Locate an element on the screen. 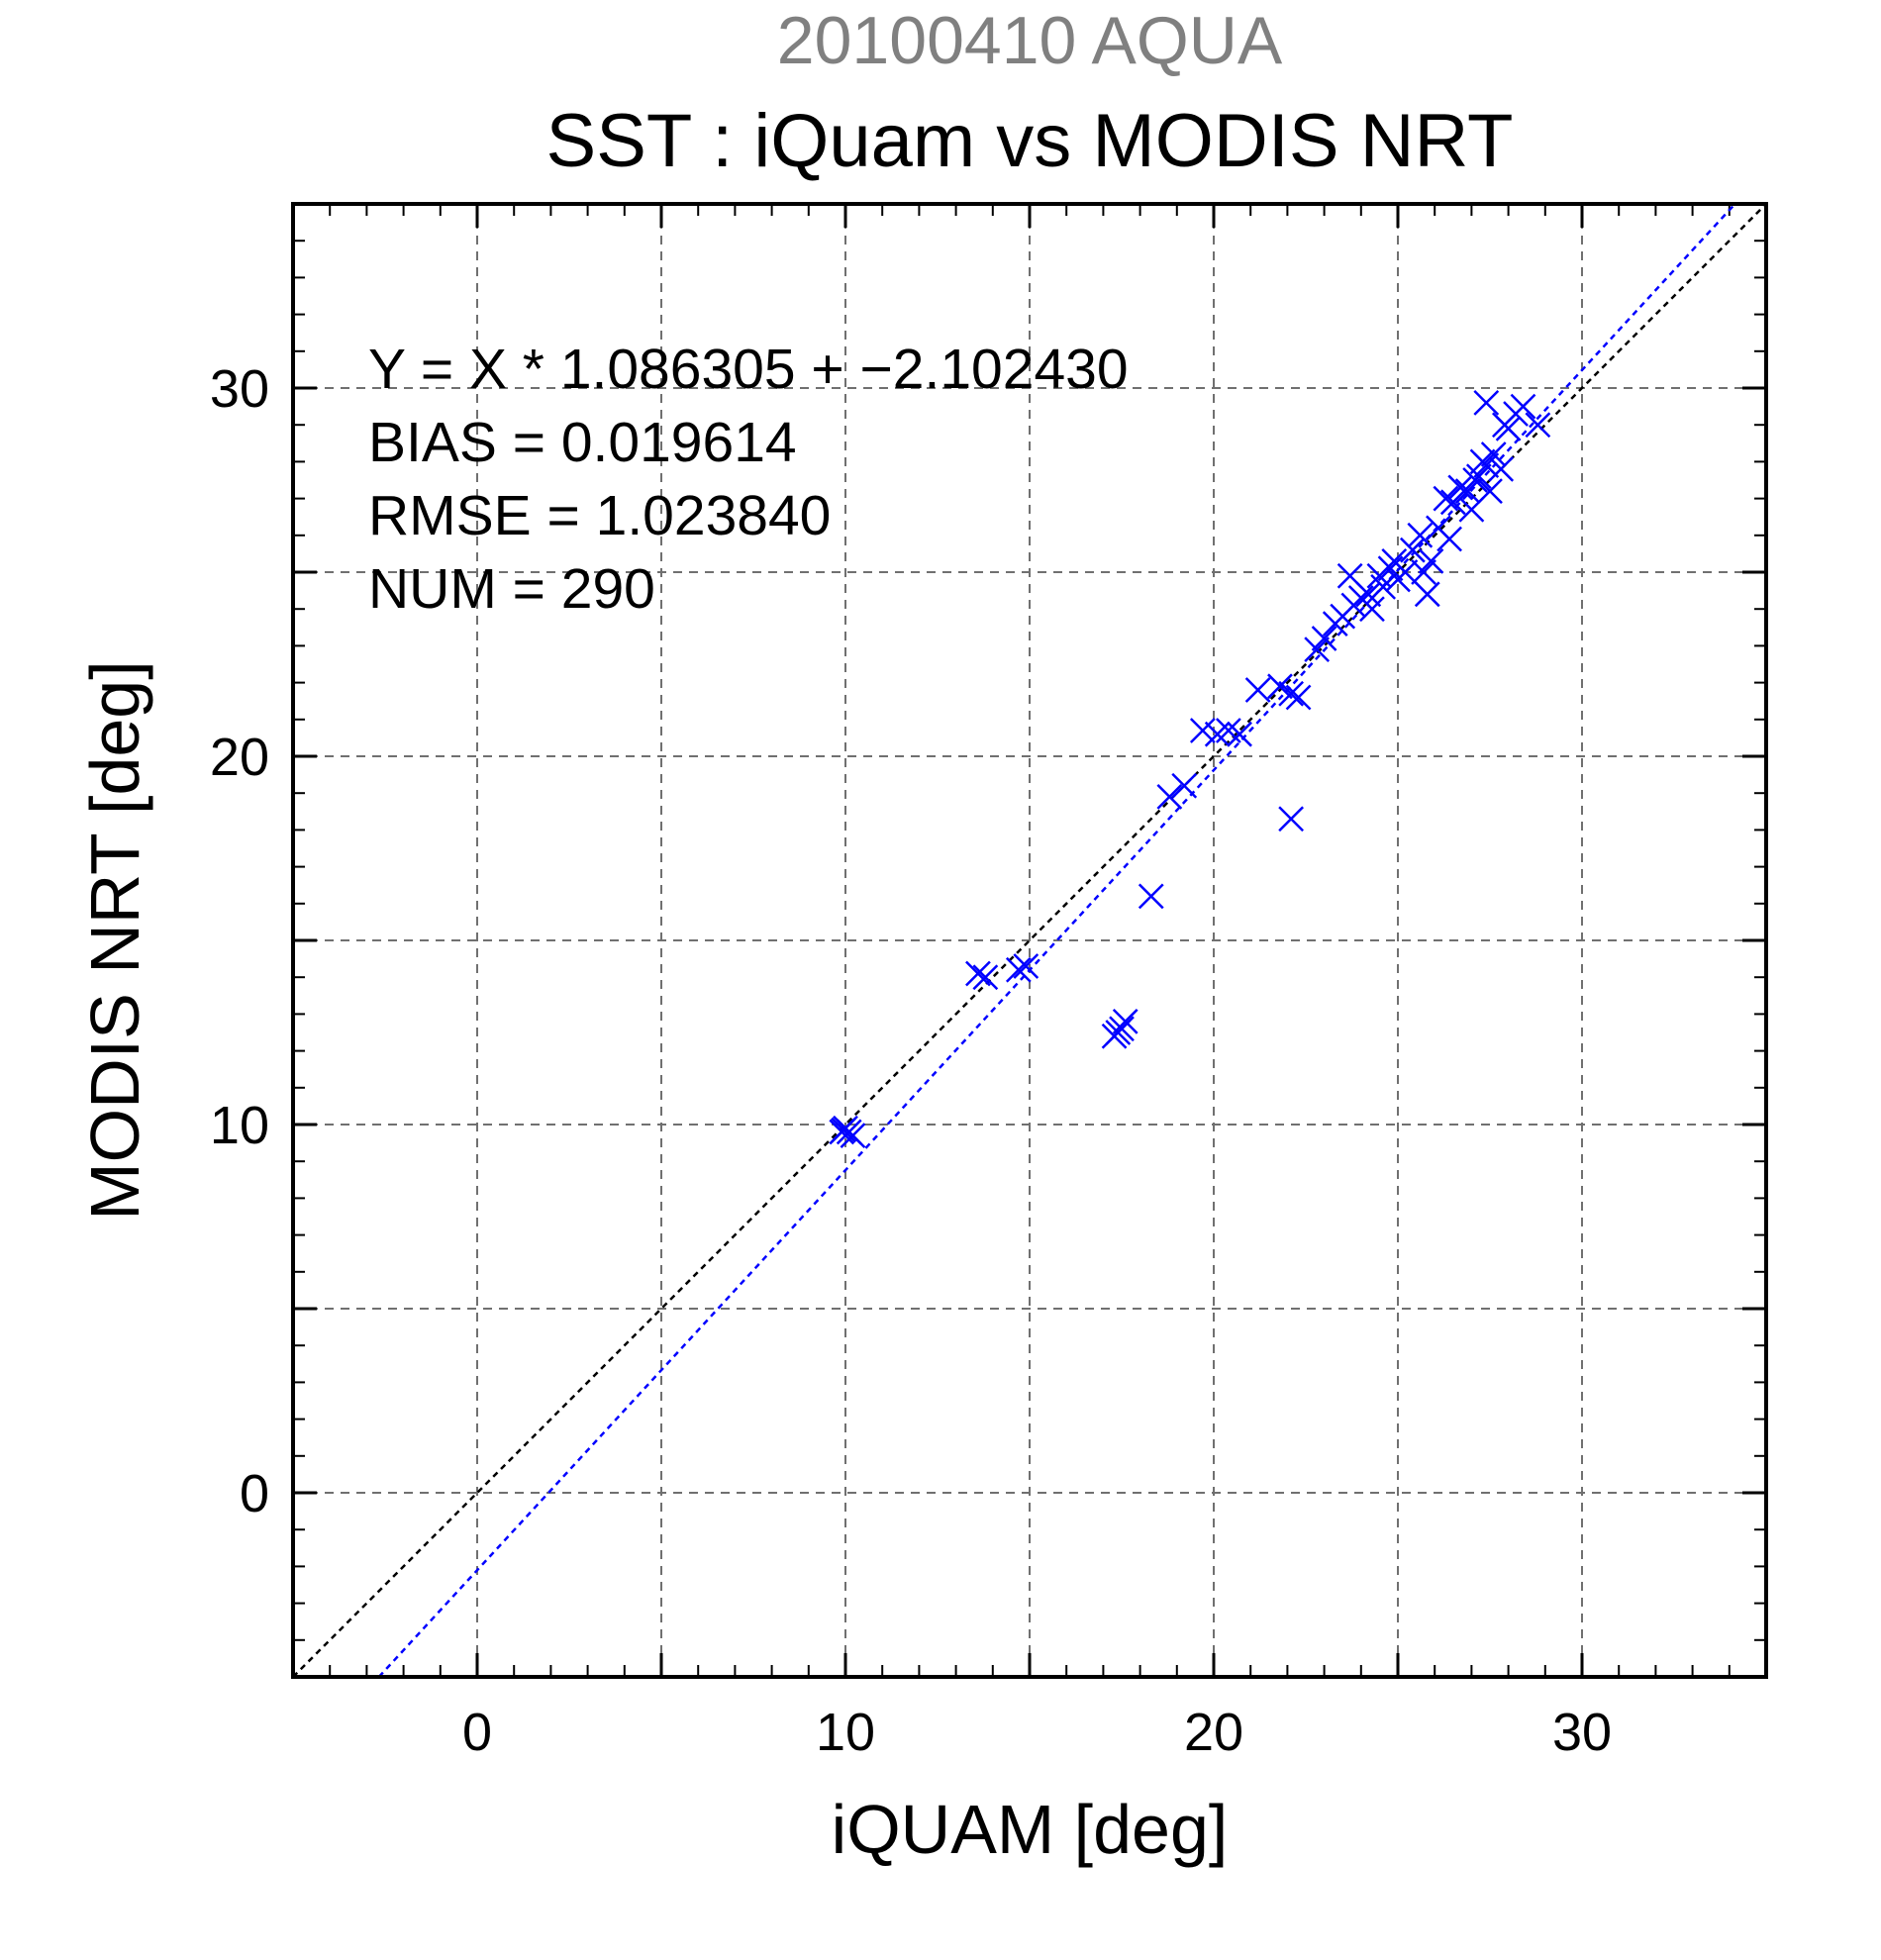  x-tick-label: 20 is located at coordinates (1213, 1732).